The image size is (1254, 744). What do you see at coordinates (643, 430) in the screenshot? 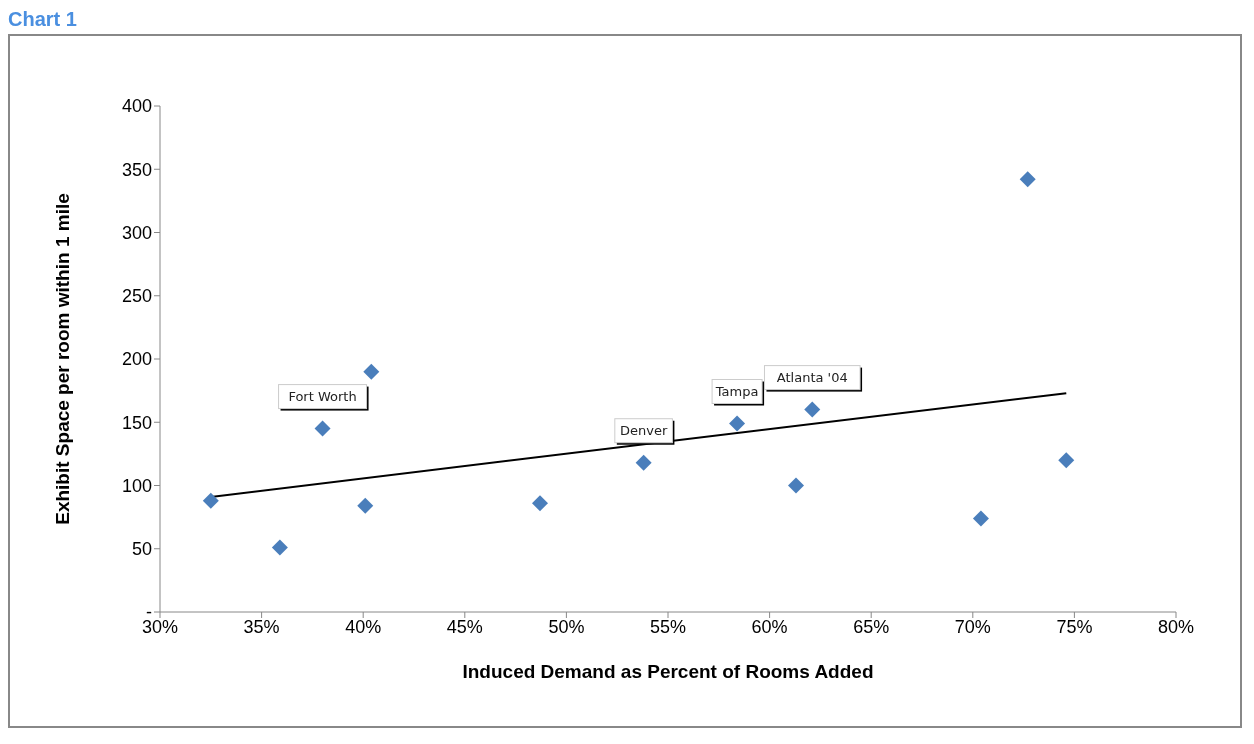
I see `annotation: Denver` at bounding box center [643, 430].